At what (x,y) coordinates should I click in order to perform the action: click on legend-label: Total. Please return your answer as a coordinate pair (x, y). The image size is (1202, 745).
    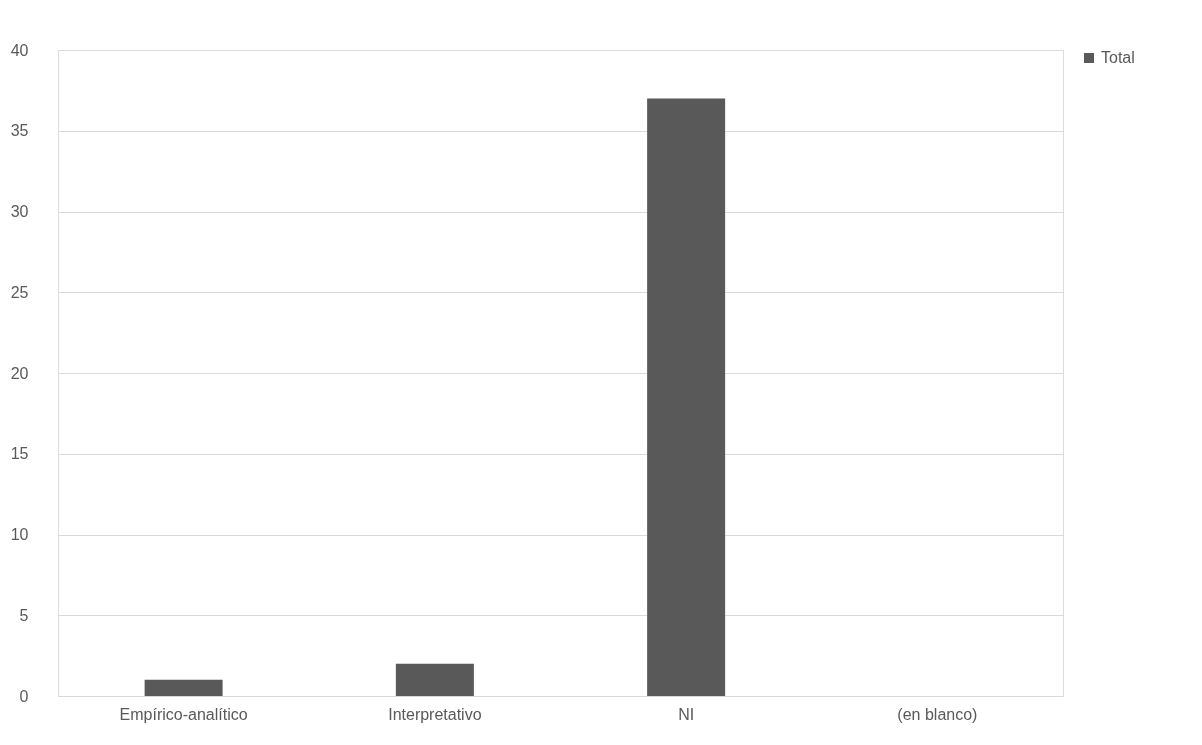
    Looking at the image, I should click on (1118, 57).